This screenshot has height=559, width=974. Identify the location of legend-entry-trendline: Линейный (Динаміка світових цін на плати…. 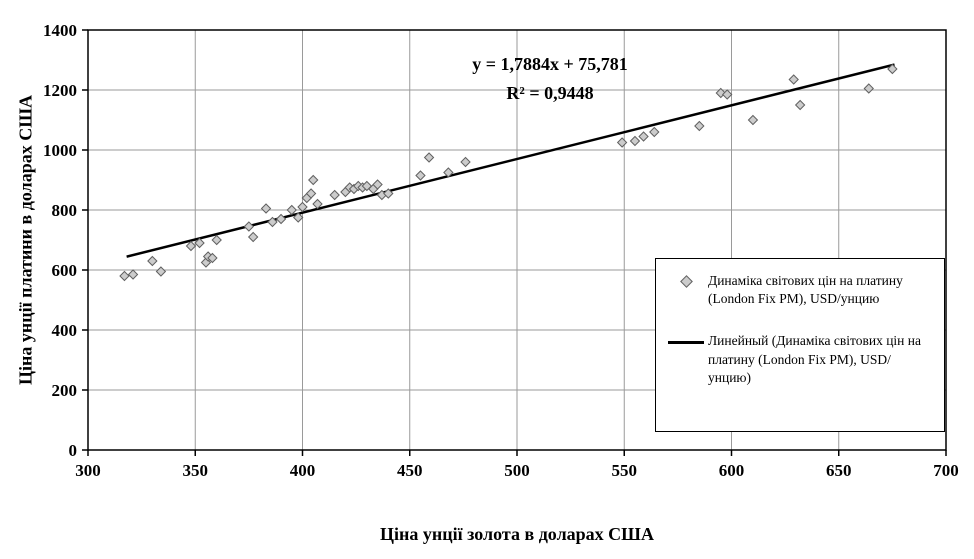
(799, 359).